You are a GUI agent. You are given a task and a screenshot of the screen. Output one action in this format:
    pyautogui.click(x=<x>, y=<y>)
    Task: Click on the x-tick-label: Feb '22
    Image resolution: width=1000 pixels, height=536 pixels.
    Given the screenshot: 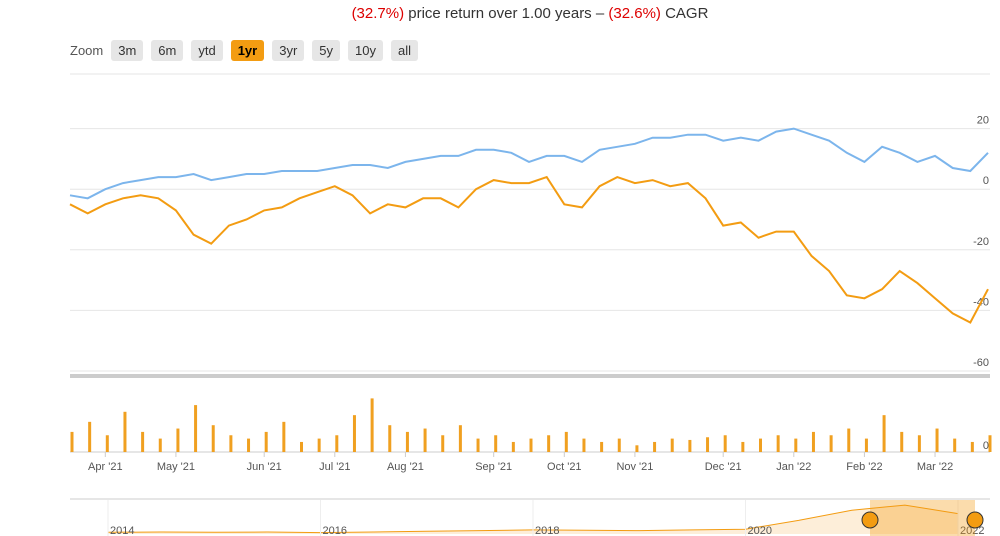 What is the action you would take?
    pyautogui.click(x=864, y=467)
    